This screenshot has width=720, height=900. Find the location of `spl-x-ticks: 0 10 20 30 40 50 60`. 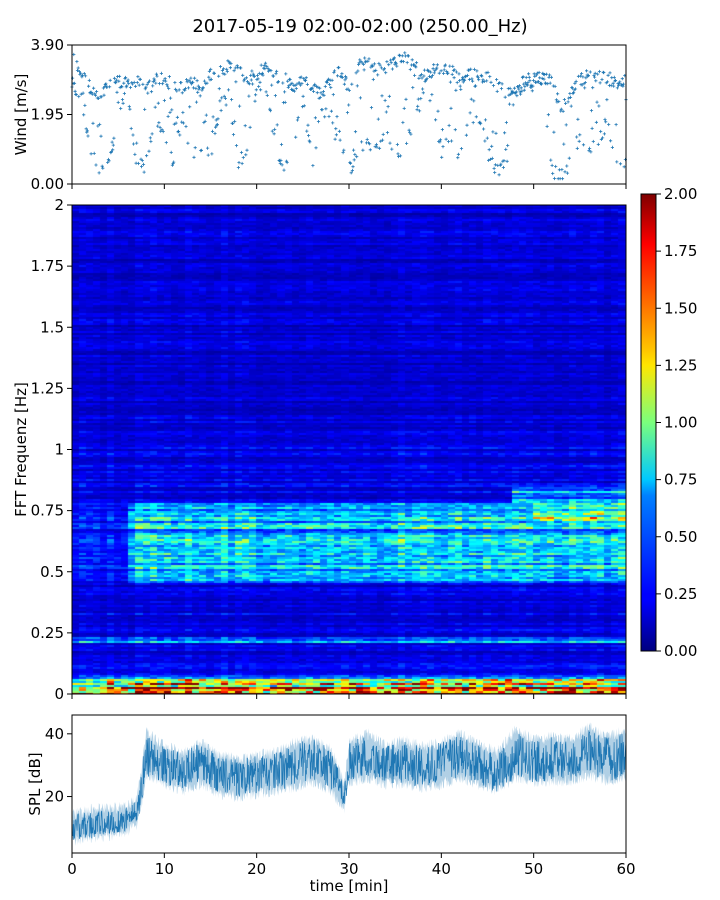

spl-x-ticks: 0 10 20 30 40 50 60 is located at coordinates (351, 865).